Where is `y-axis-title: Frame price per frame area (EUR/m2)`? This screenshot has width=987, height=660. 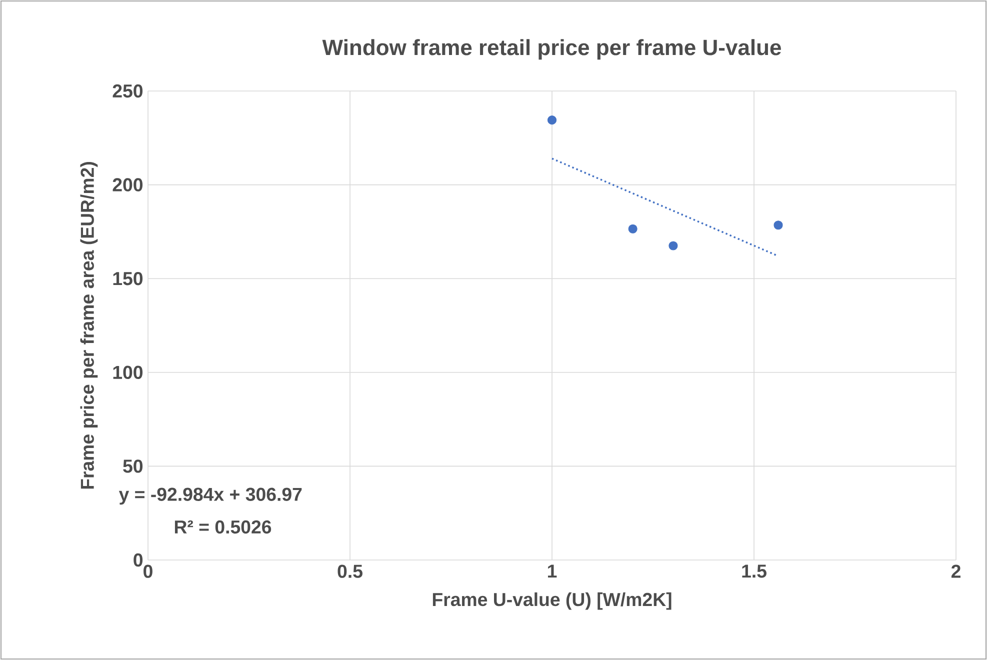
y-axis-title: Frame price per frame area (EUR/m2) is located at coordinates (89, 325).